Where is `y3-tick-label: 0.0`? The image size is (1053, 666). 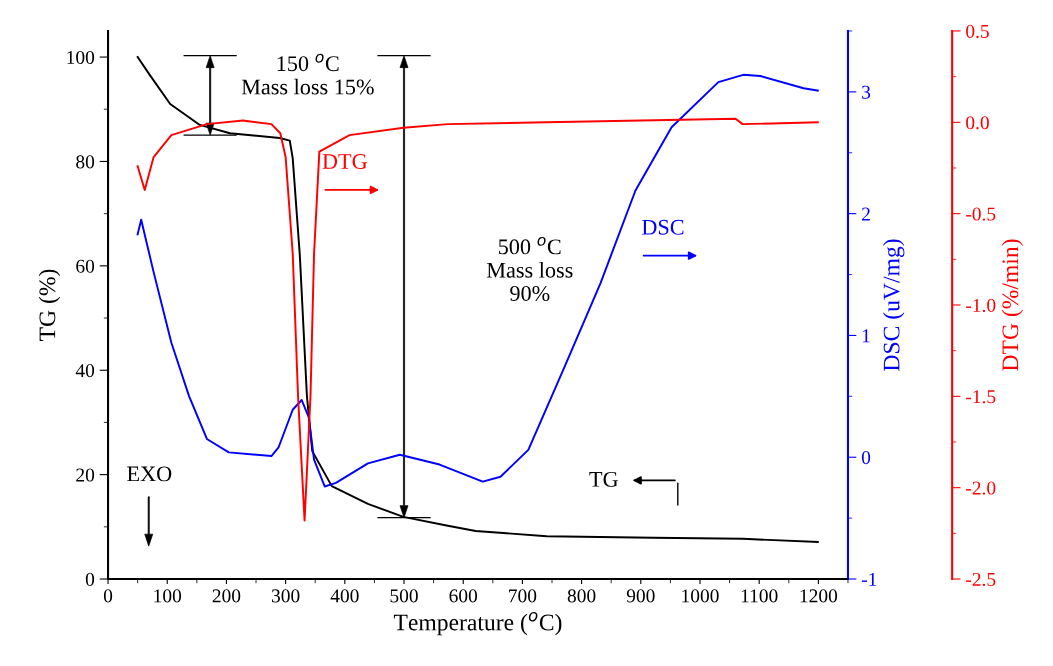
y3-tick-label: 0.0 is located at coordinates (977, 123).